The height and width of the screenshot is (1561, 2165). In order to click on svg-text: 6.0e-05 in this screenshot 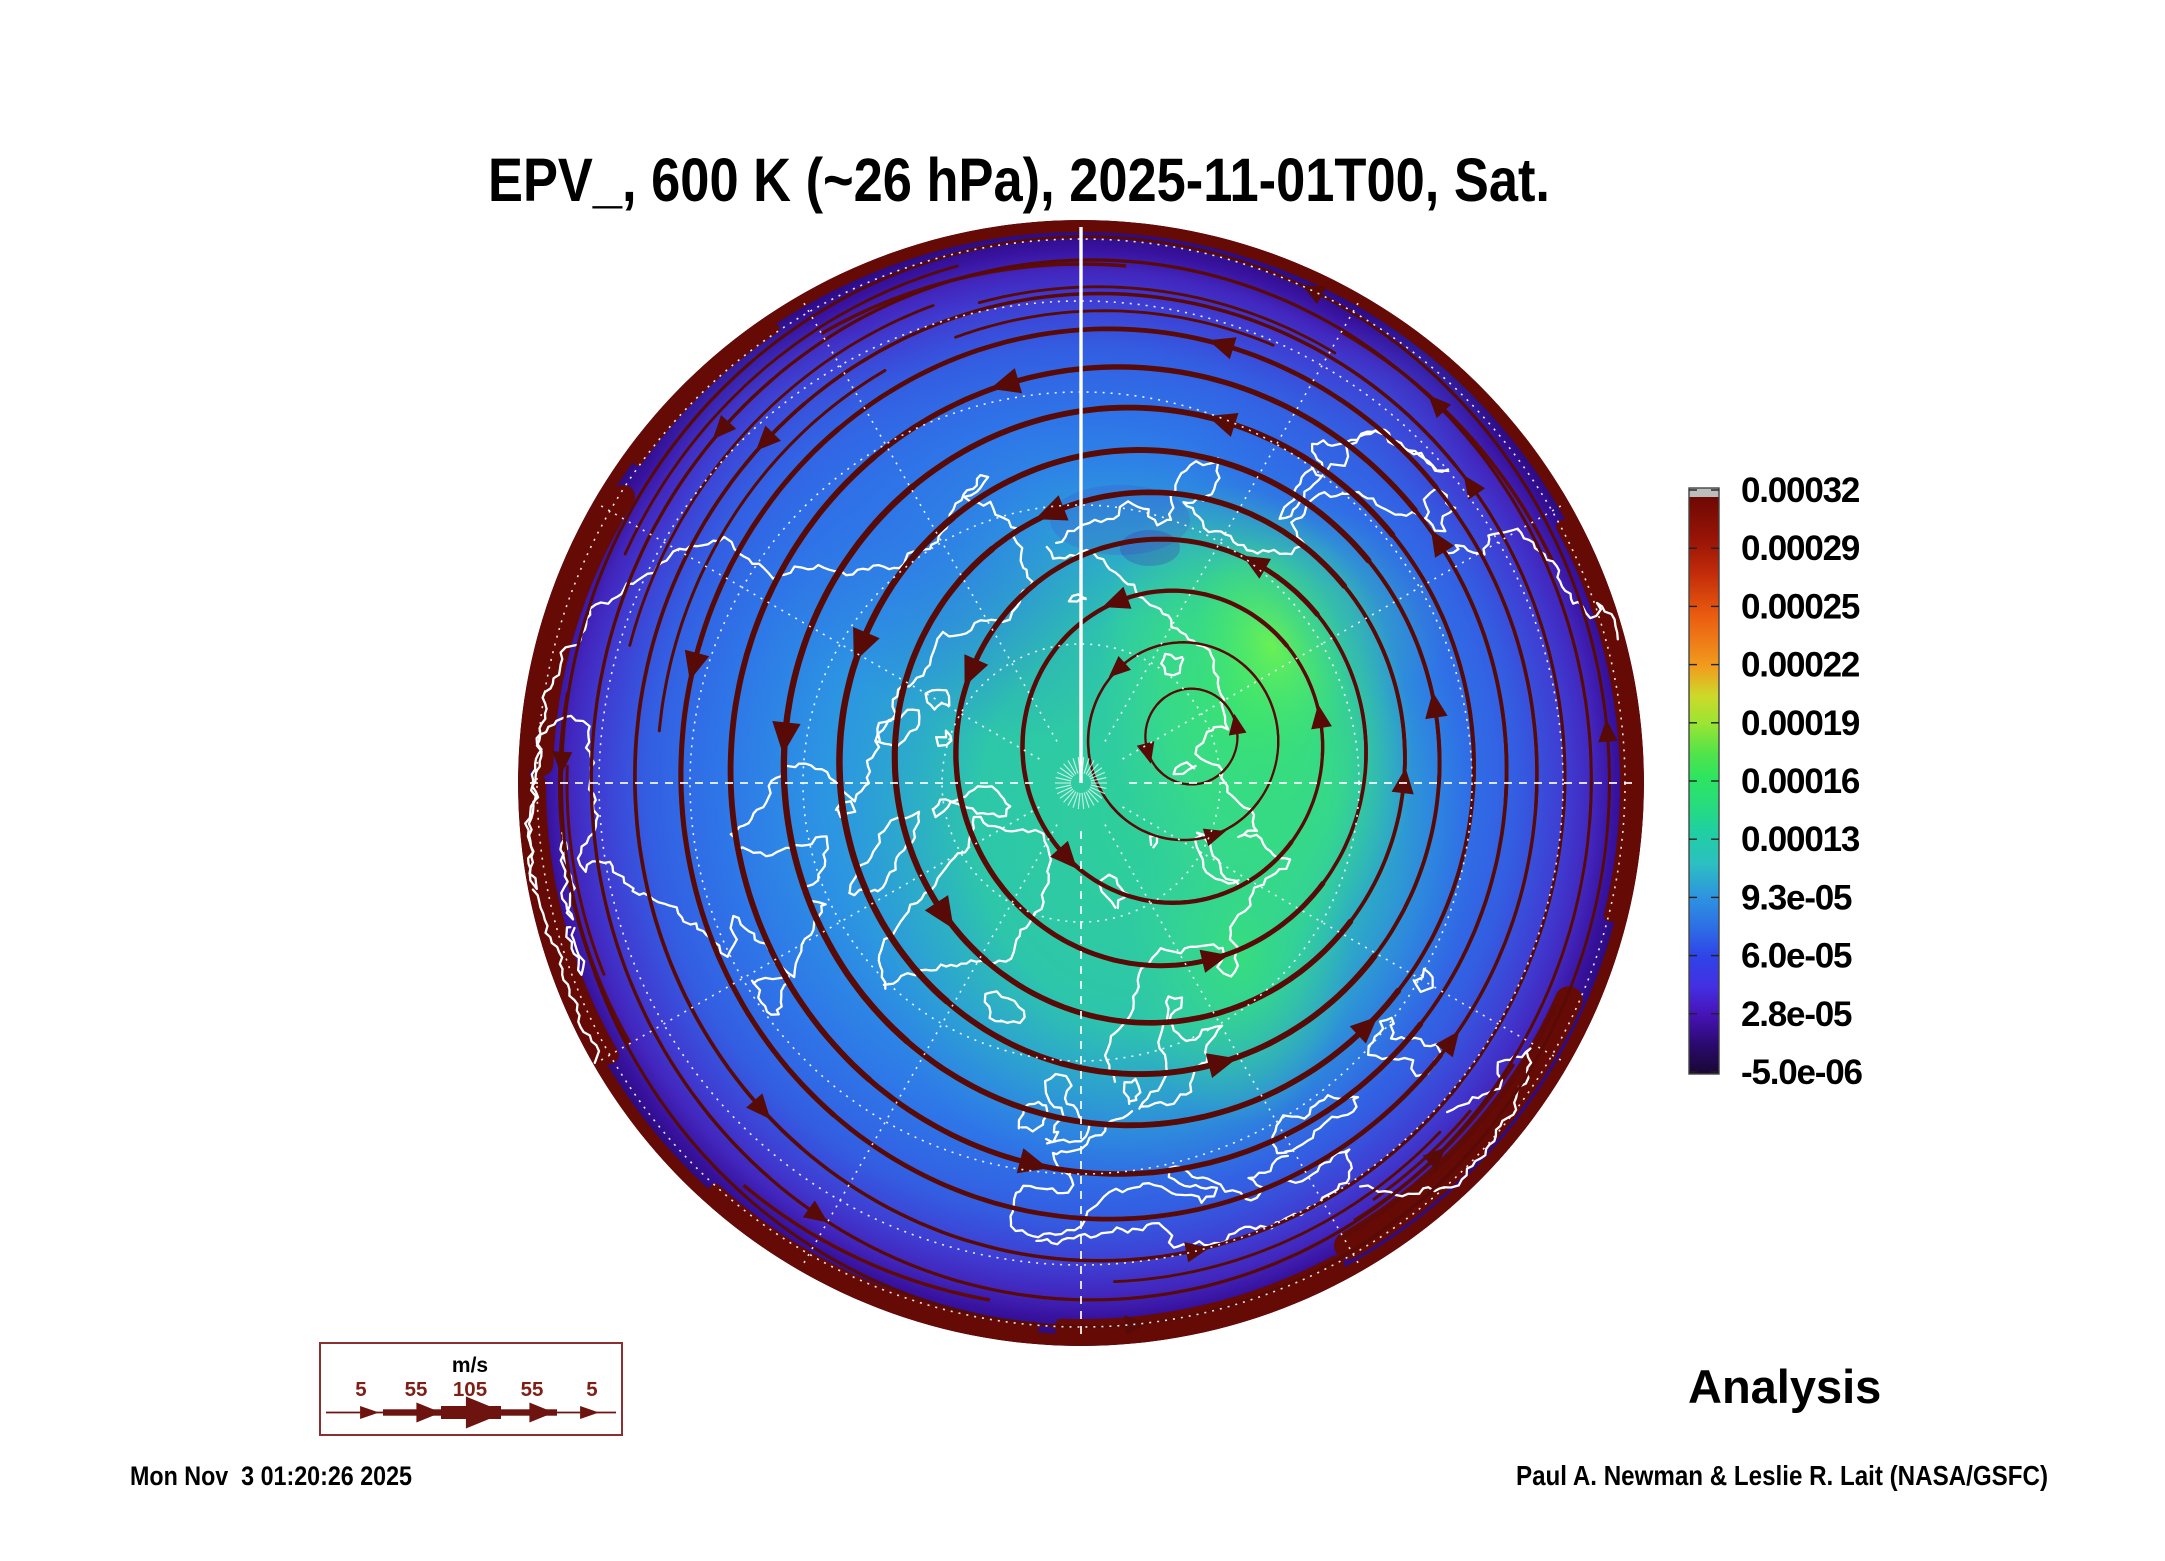, I will do `click(1796, 956)`.